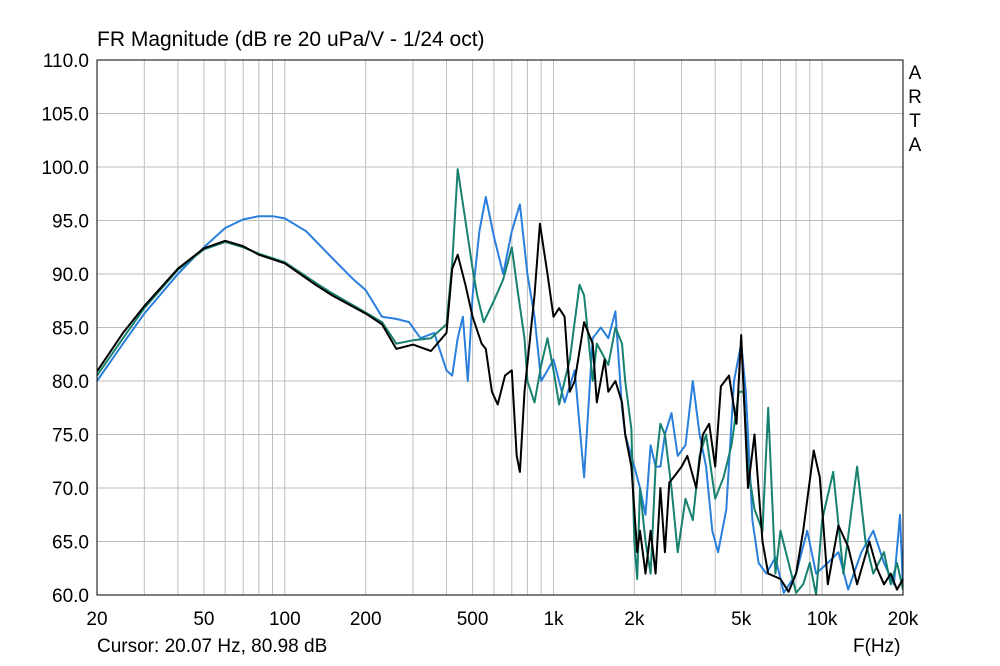 This screenshot has height=666, width=1000. Describe the element at coordinates (70, 596) in the screenshot. I see `y-tick-label: 60.0` at that location.